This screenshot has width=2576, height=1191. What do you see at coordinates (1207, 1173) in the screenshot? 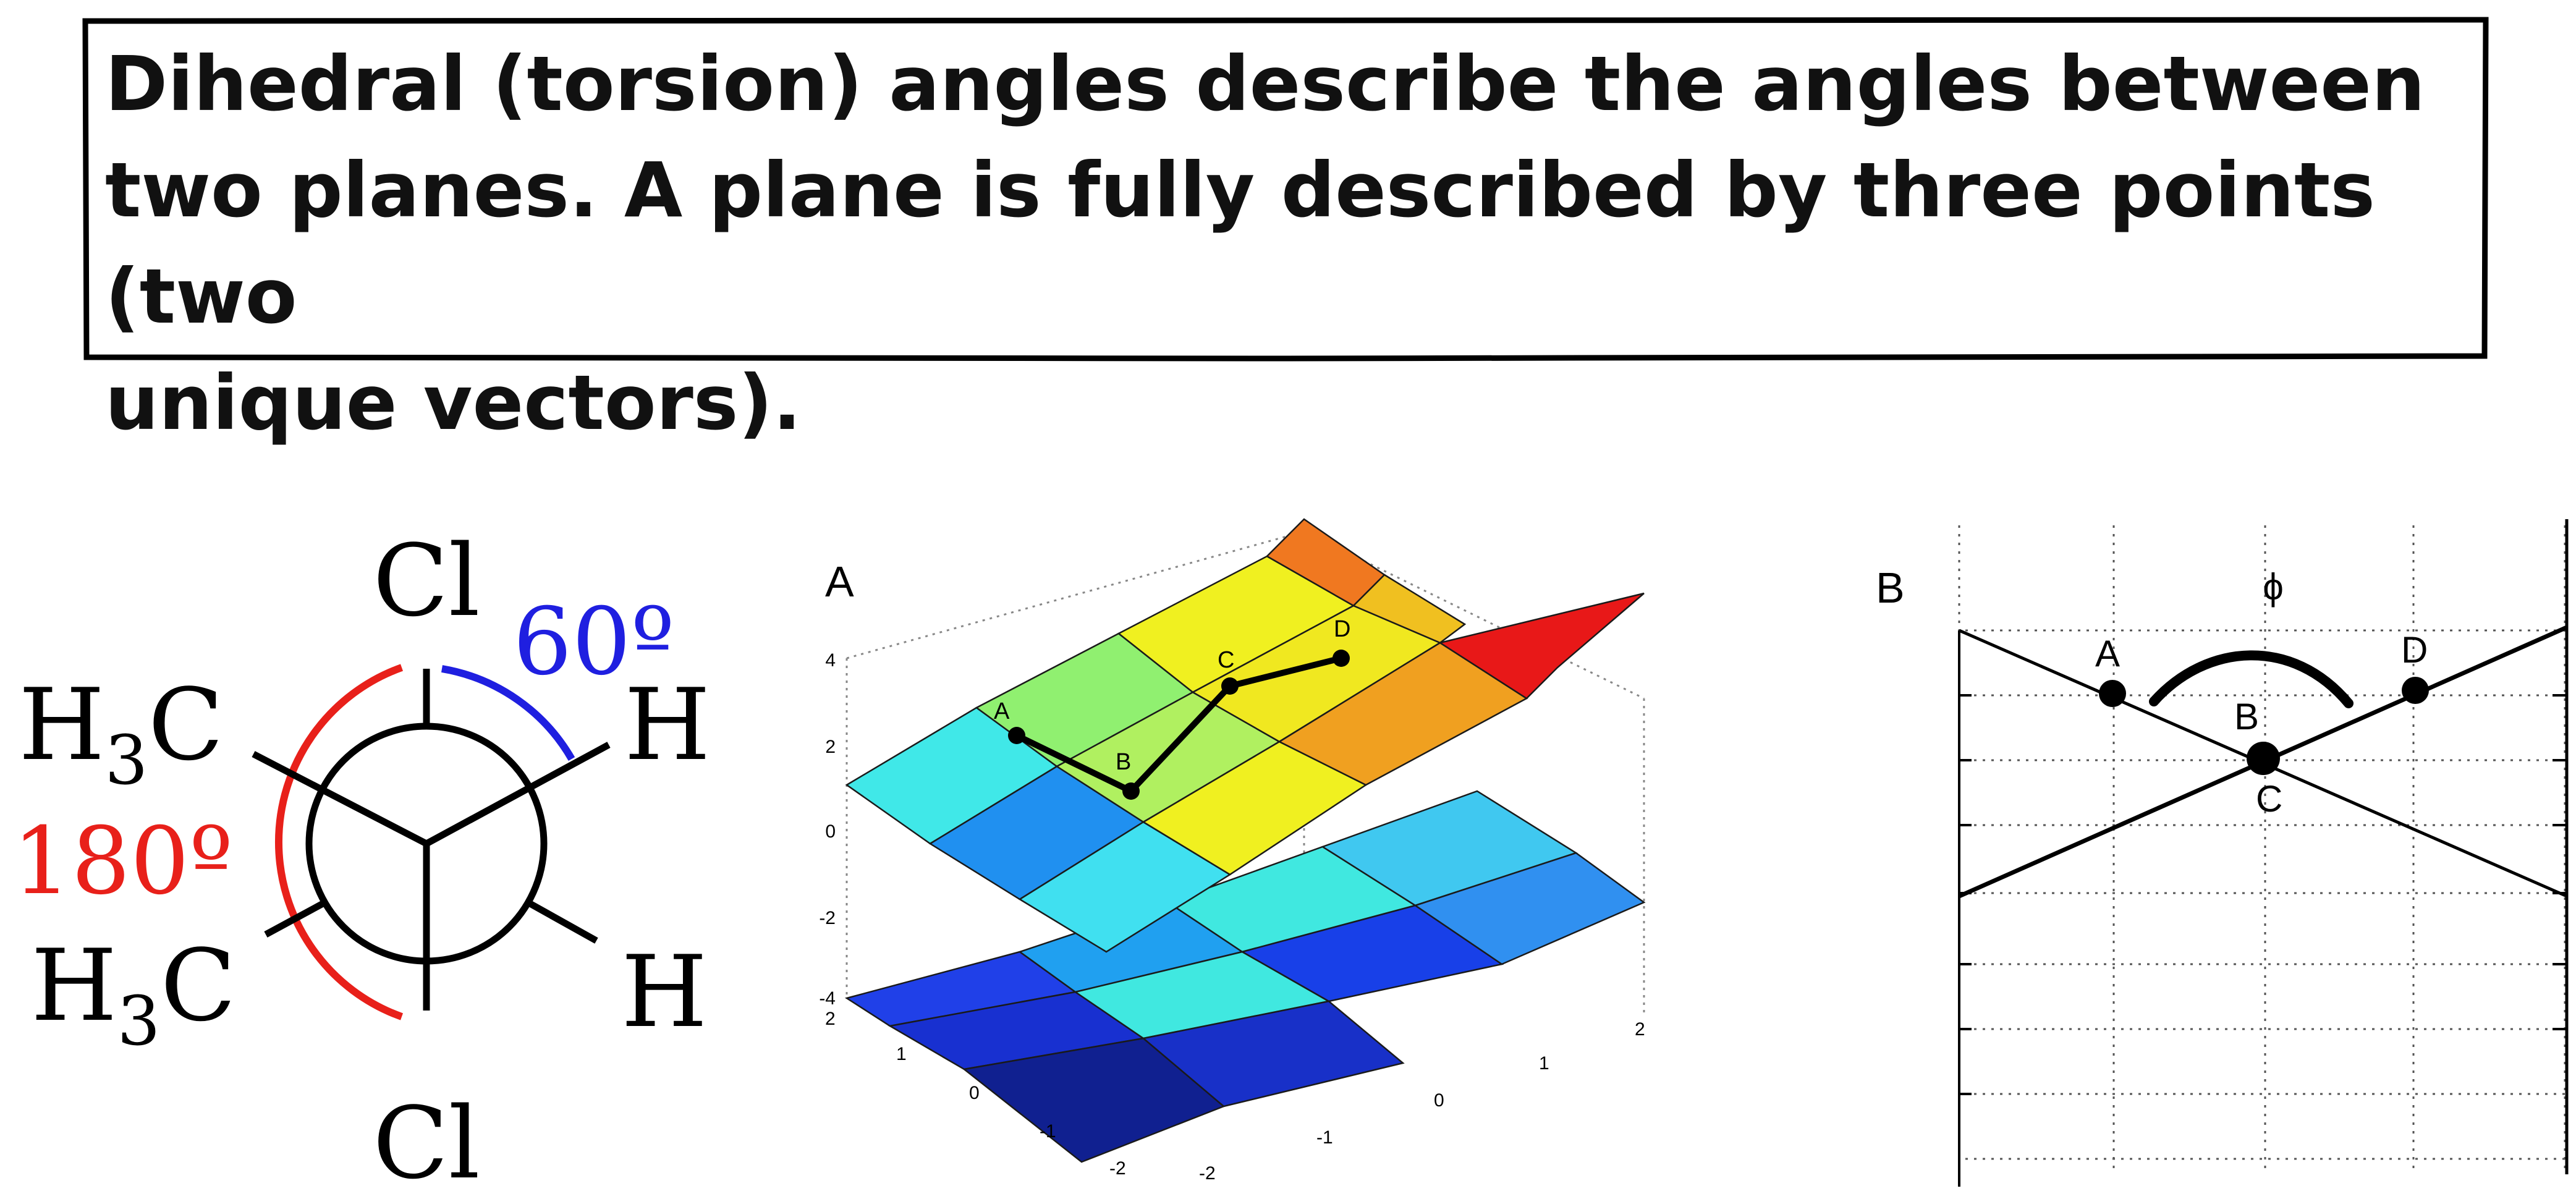
I see `right-axis-tick-1: -2` at bounding box center [1207, 1173].